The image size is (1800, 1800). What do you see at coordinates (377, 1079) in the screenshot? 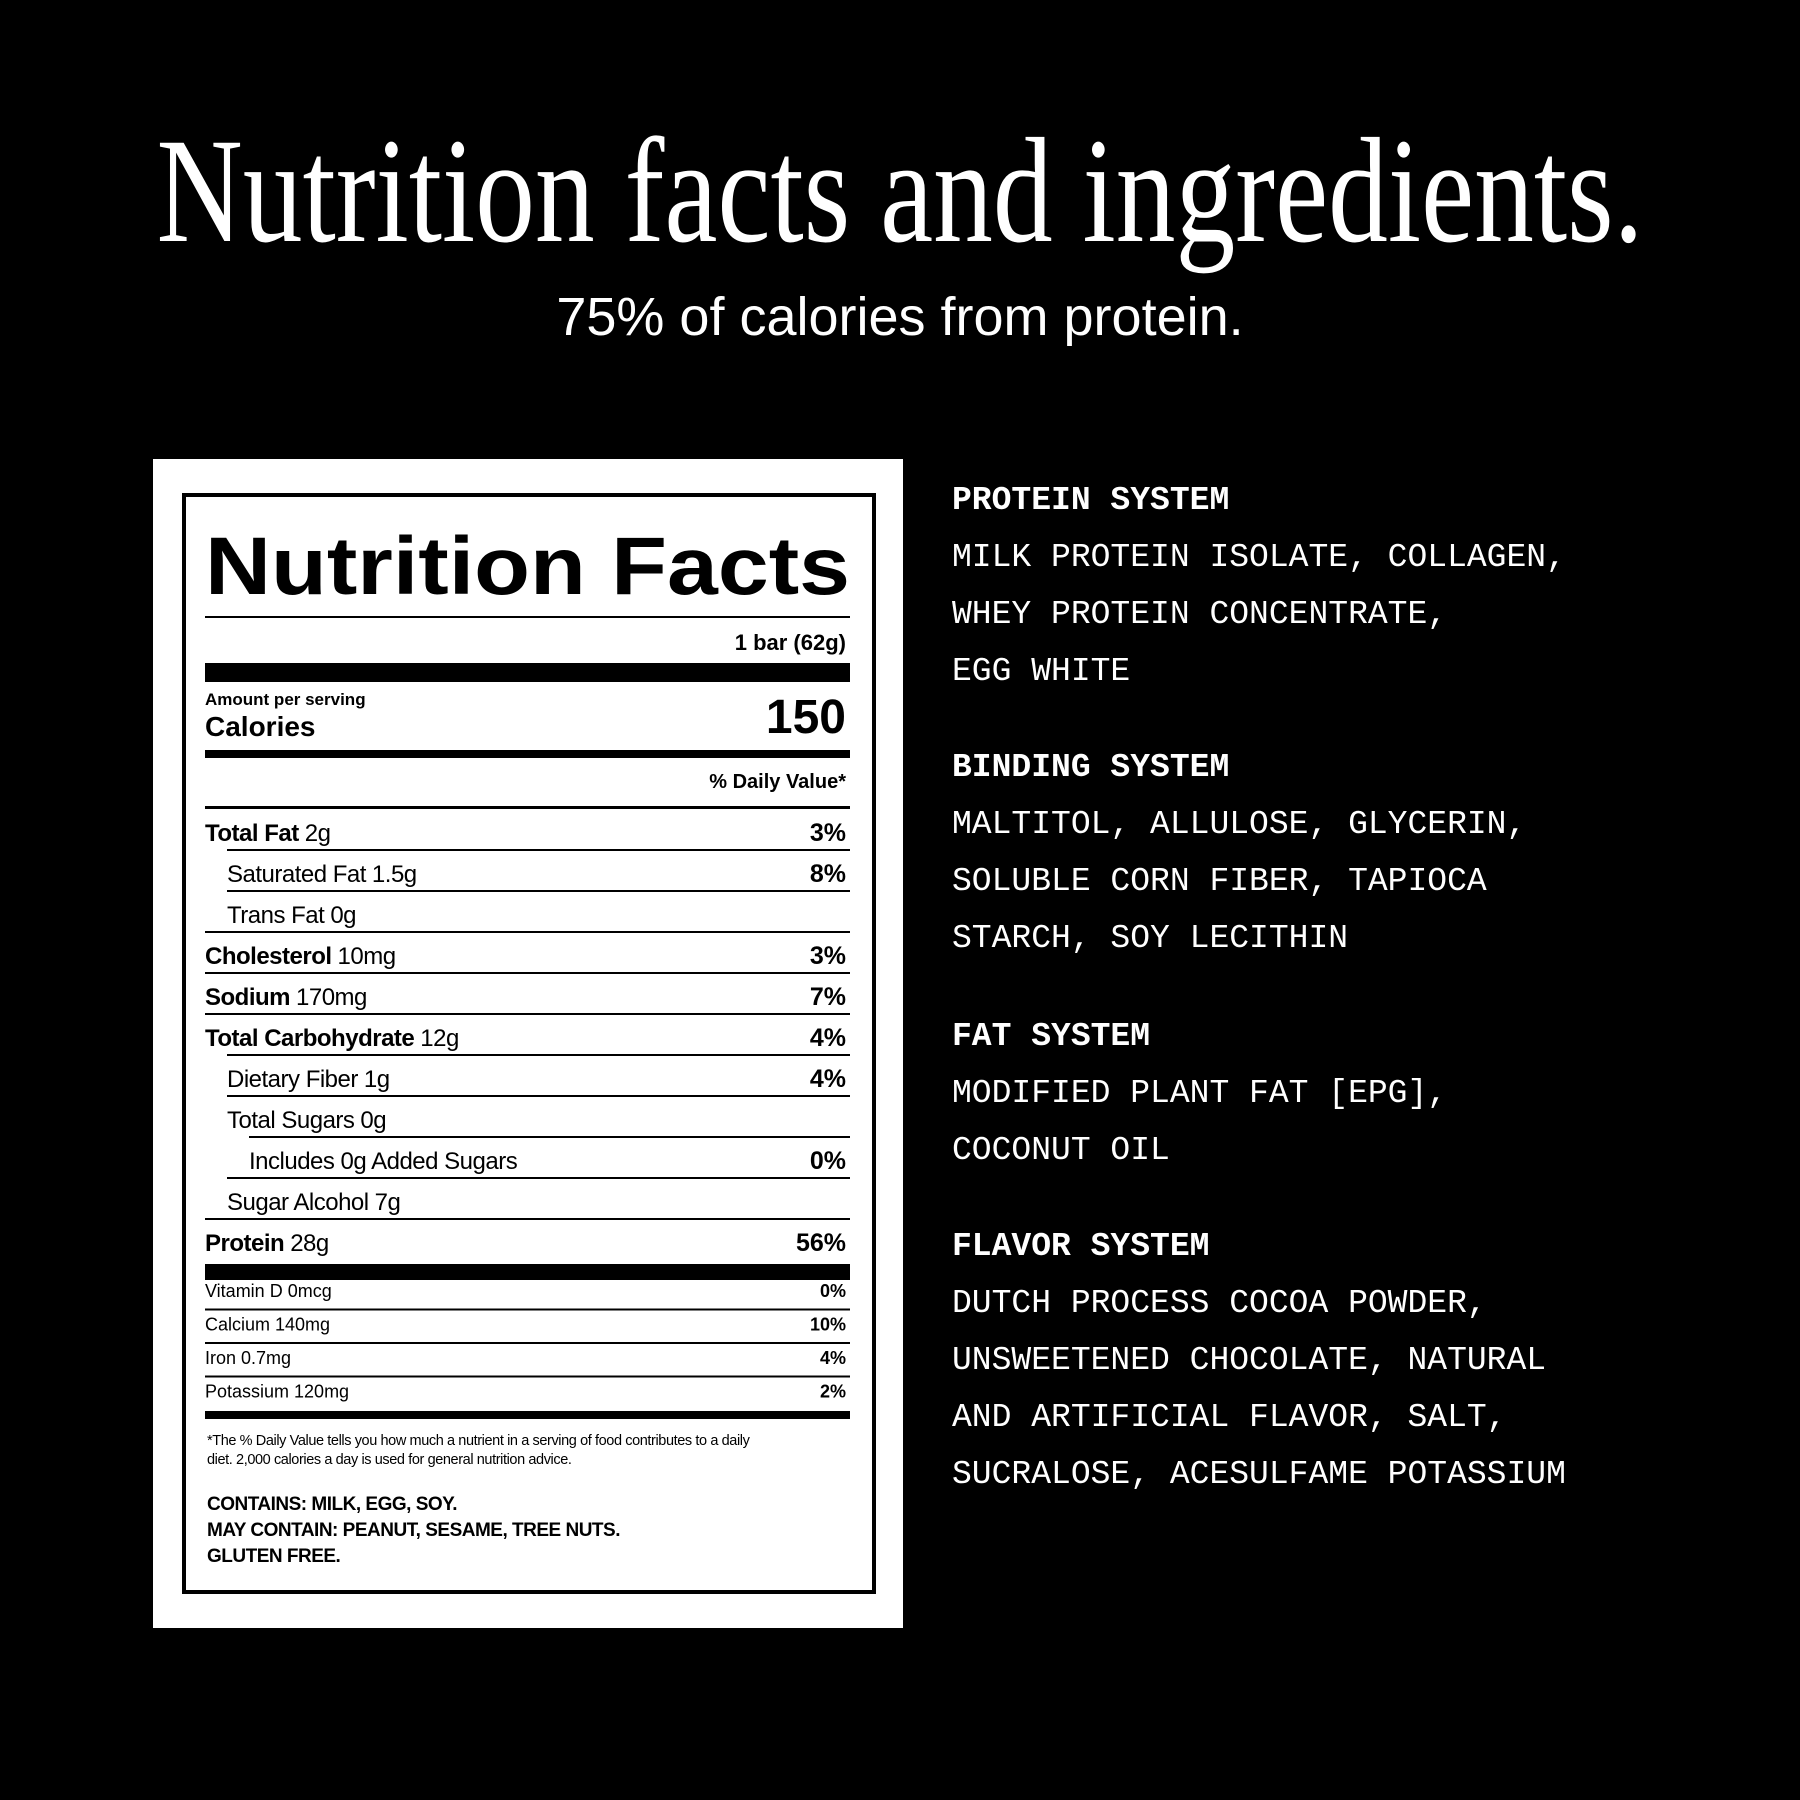
I see `nutrient-amount: 1g` at bounding box center [377, 1079].